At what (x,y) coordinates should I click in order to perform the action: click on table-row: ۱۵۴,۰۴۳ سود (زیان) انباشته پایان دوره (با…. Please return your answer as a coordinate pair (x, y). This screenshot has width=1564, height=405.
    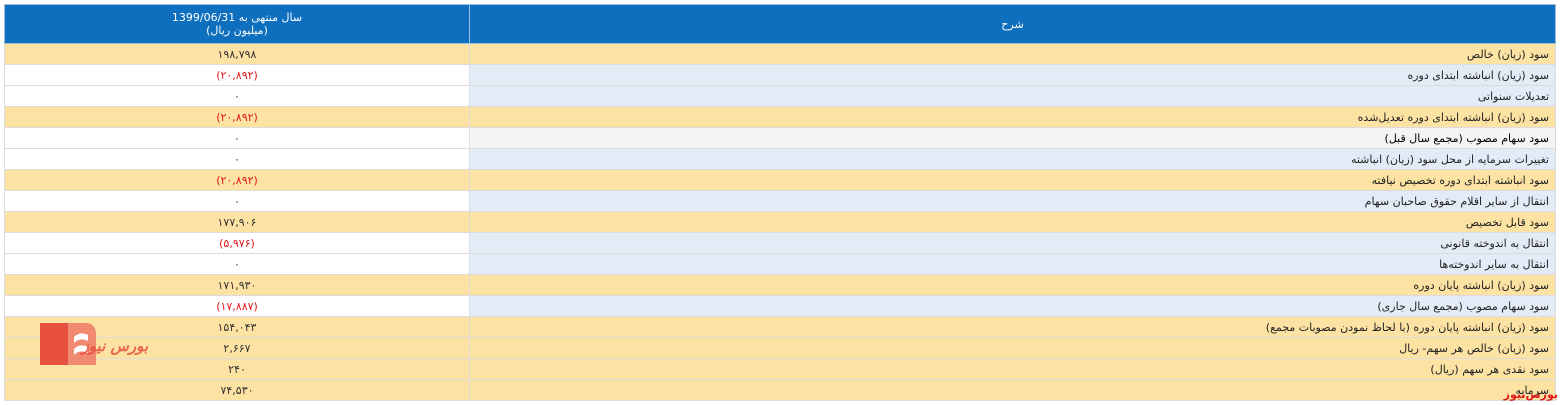
    Looking at the image, I should click on (780, 327).